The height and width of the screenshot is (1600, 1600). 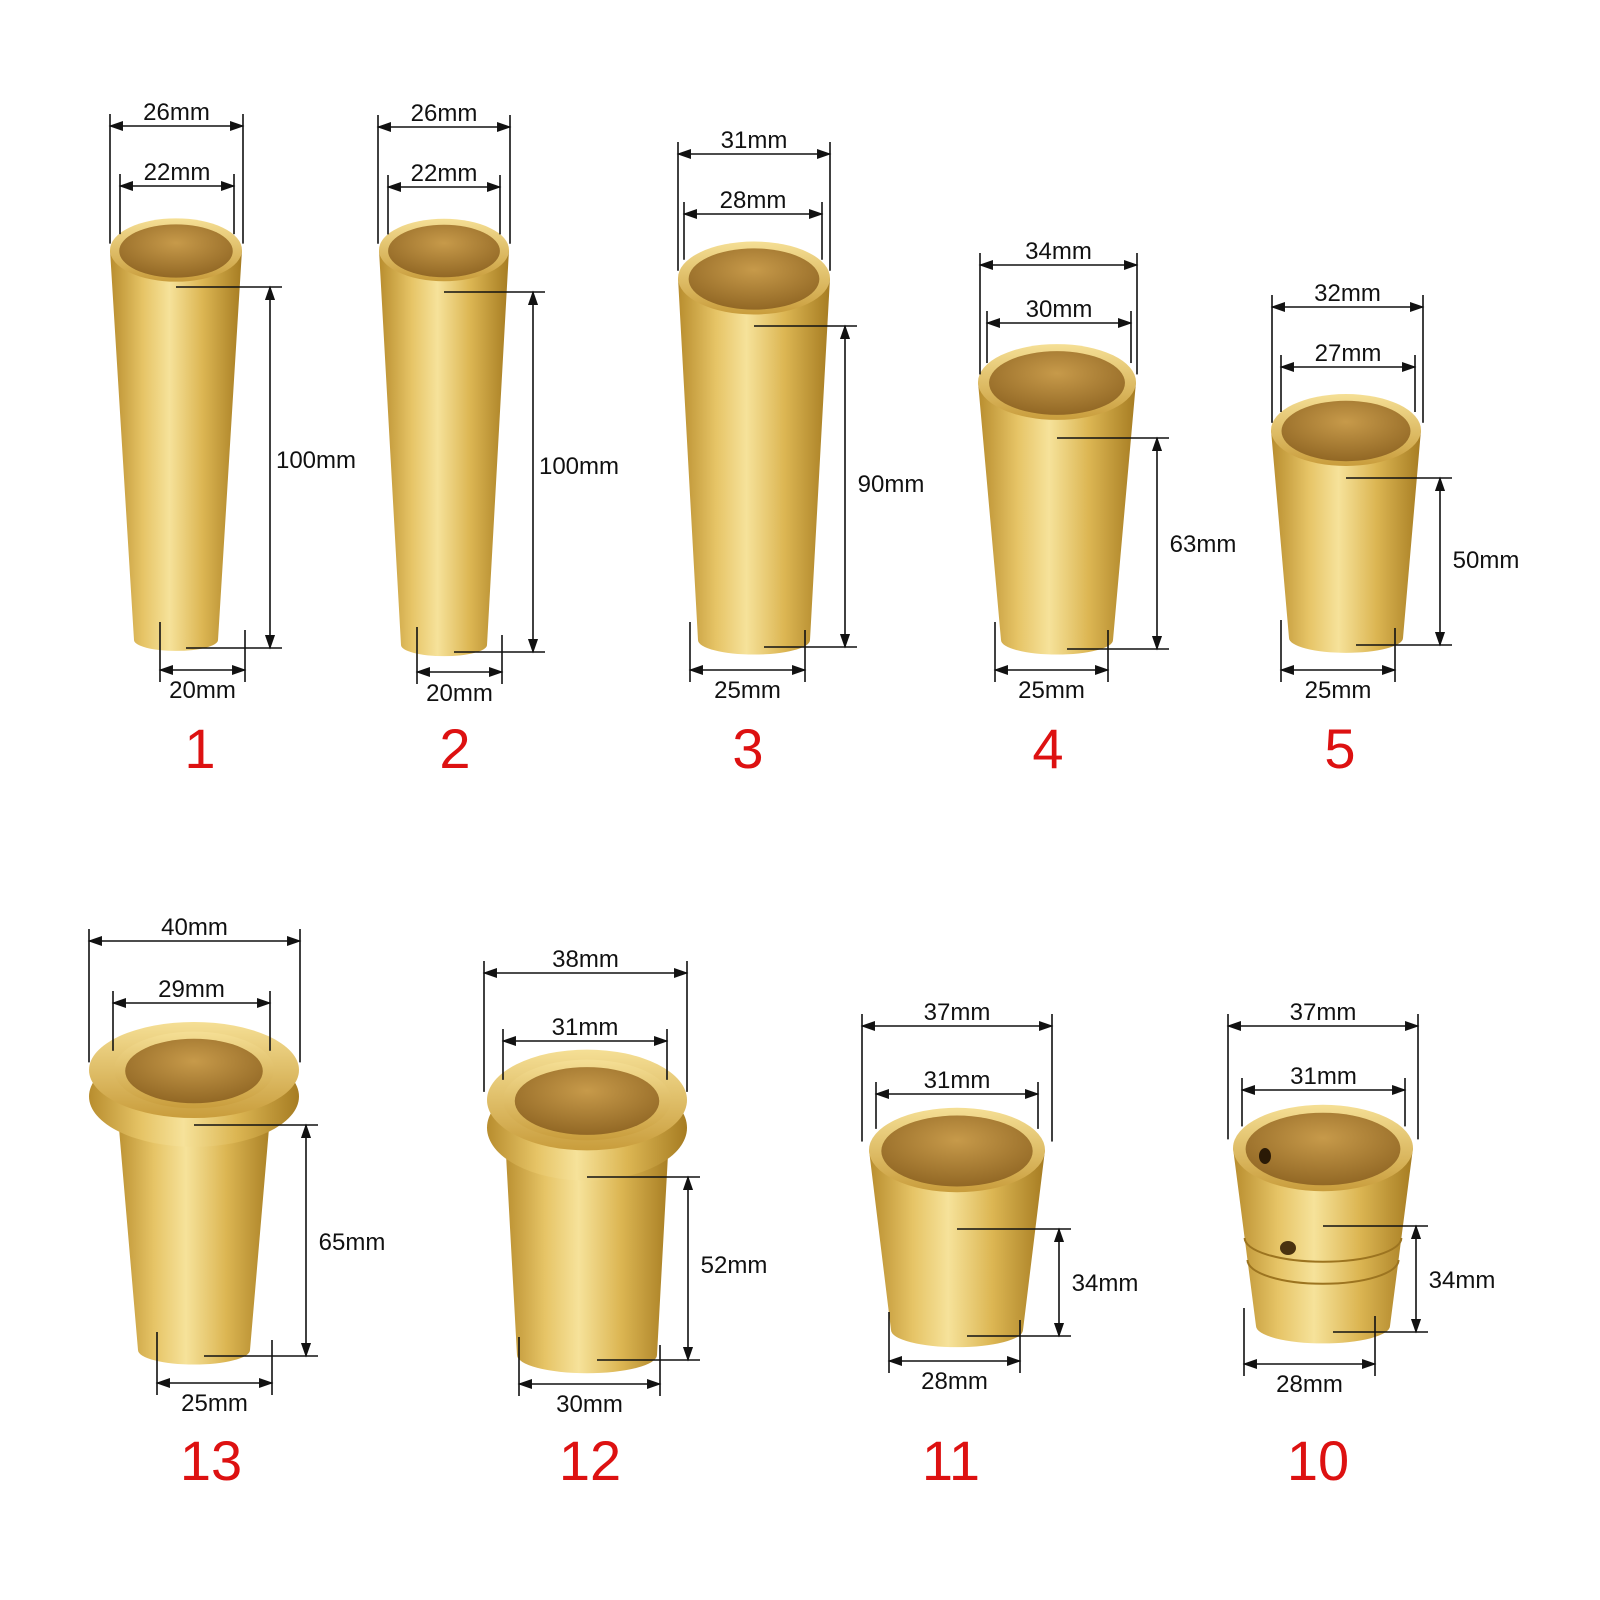 I want to click on fitting-item-1: 26mm 22mm 100mm 20mm 1, so click(x=232, y=439).